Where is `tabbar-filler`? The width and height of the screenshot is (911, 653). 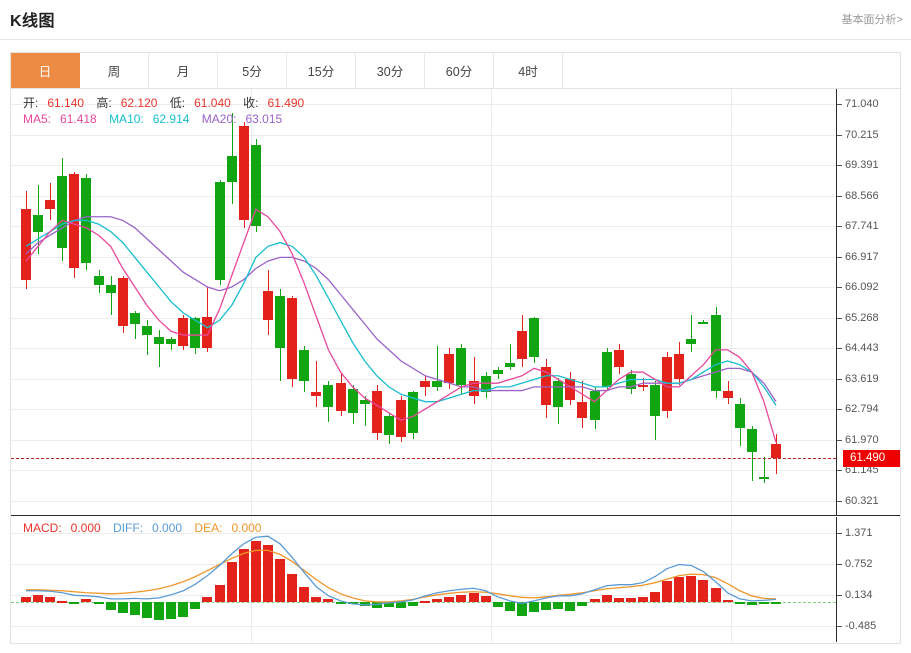 tabbar-filler is located at coordinates (731, 70).